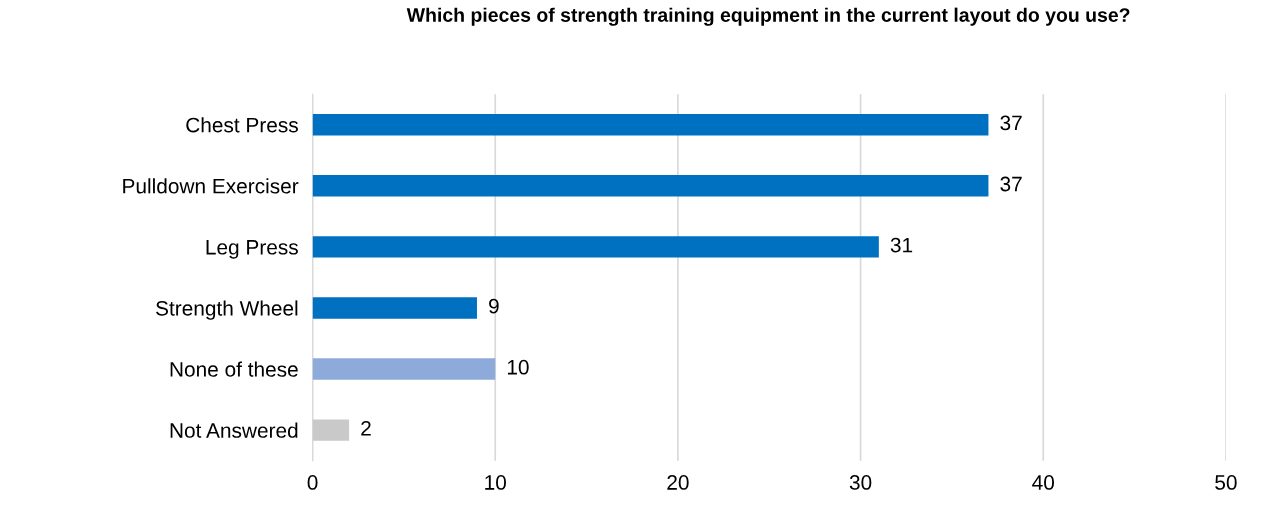 The width and height of the screenshot is (1281, 509). I want to click on y-tick-label: Pulldown Exerciser, so click(211, 186).